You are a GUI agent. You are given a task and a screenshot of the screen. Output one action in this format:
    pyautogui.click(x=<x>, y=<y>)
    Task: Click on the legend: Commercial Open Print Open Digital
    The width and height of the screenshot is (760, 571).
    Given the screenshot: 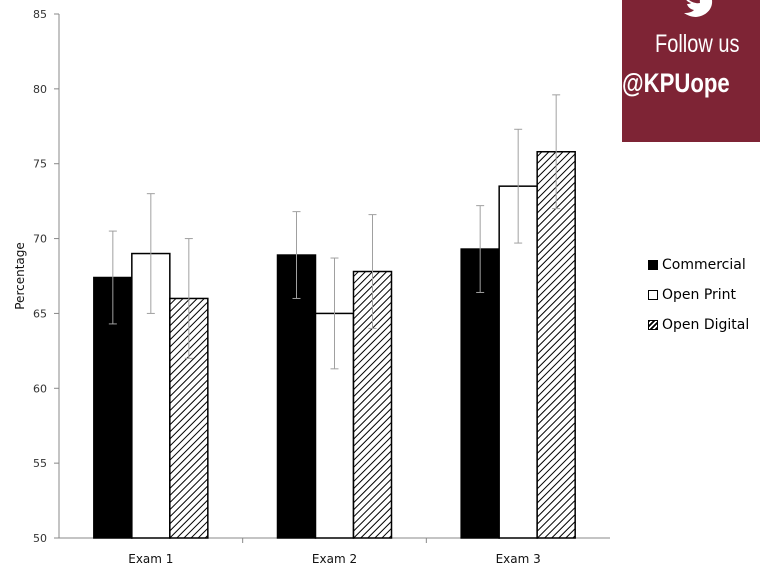 What is the action you would take?
    pyautogui.click(x=698, y=295)
    